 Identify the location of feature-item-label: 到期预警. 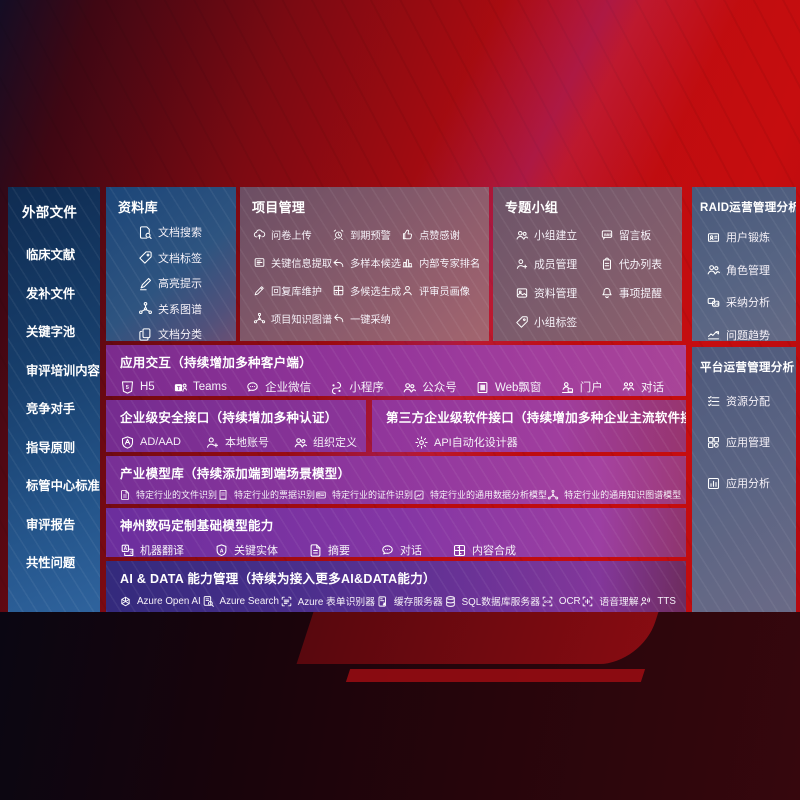
(370, 236).